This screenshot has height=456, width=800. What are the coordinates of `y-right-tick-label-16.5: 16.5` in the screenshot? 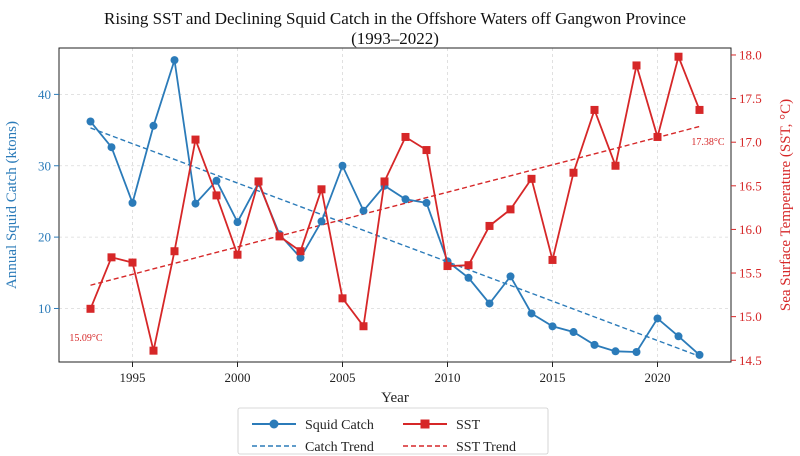 It's located at (750, 185).